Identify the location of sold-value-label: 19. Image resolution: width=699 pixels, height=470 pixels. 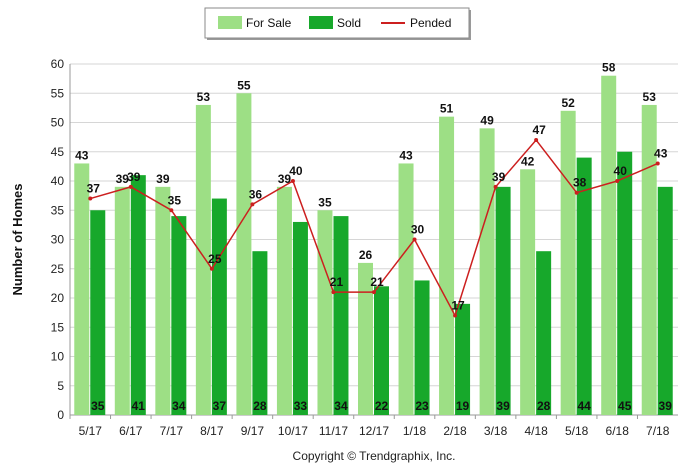
(463, 406).